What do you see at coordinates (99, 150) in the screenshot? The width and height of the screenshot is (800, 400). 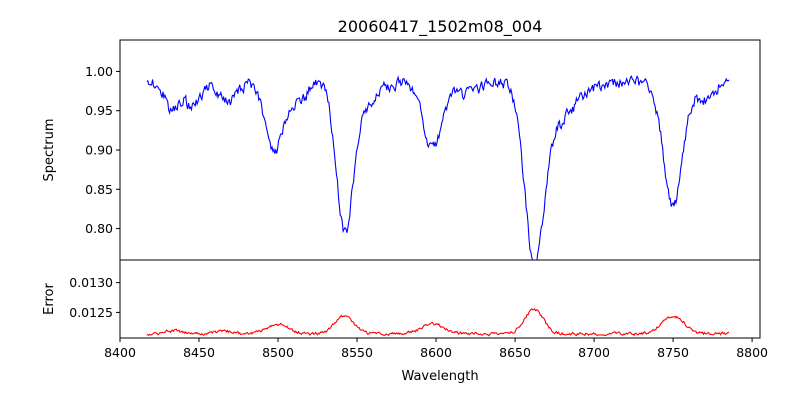 I see `spectrum-y-tick-label: 0.90` at bounding box center [99, 150].